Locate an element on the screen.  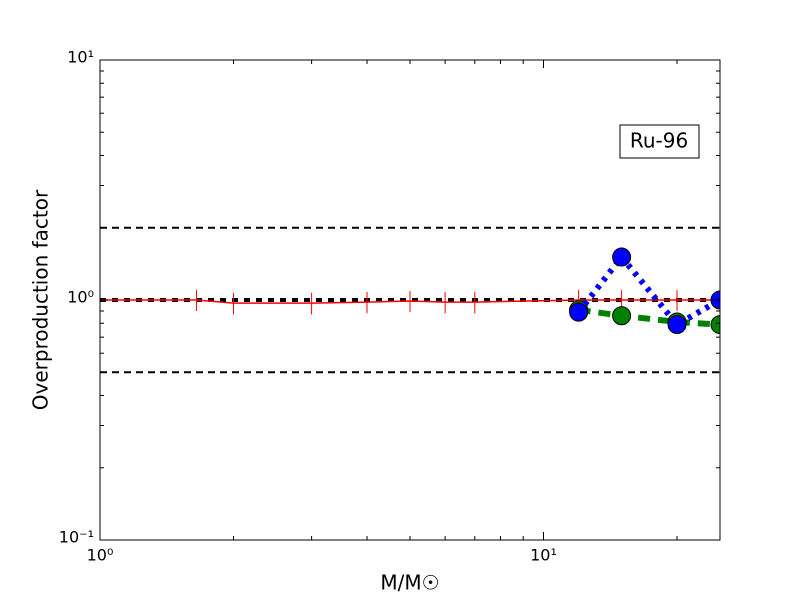
annotation: Ru-96 is located at coordinates (659, 141).